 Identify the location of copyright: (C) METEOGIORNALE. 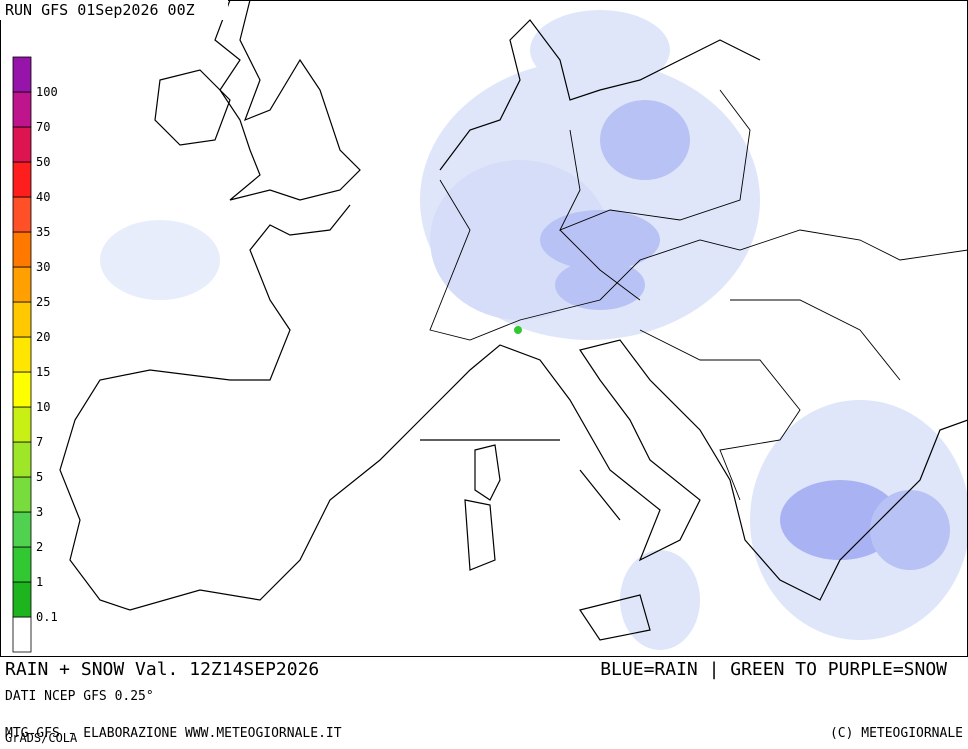
(896, 733).